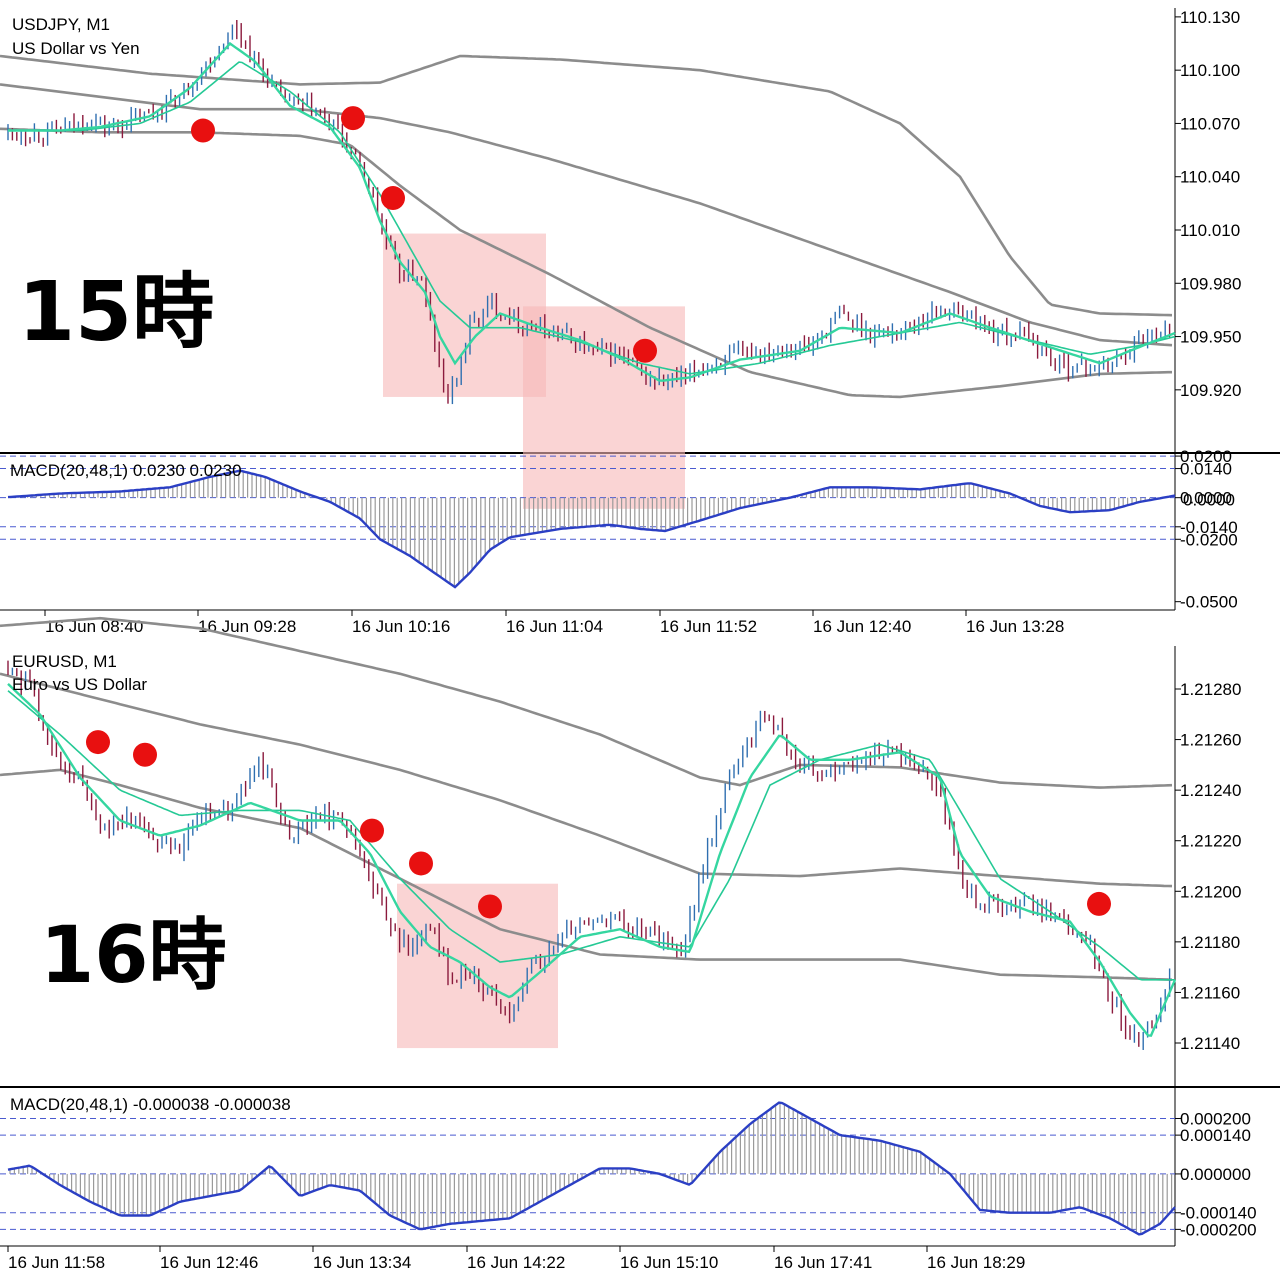 The width and height of the screenshot is (1280, 1280). What do you see at coordinates (669, 1262) in the screenshot?
I see `eurusd-x-tick-label: 16 Jun 15:10` at bounding box center [669, 1262].